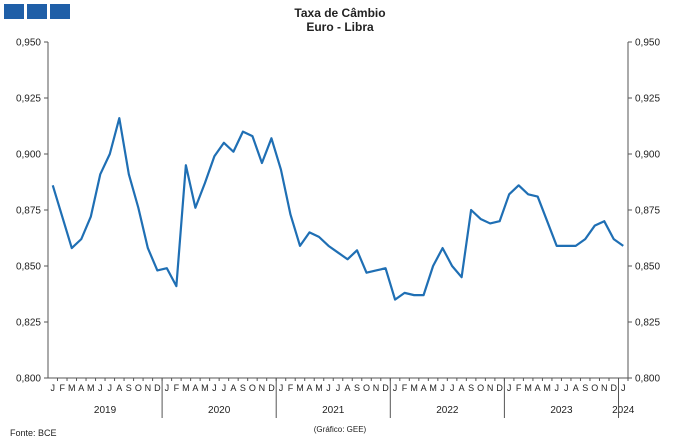 The image size is (680, 448). I want to click on y-tick-label-left: 0,875, so click(28, 211).